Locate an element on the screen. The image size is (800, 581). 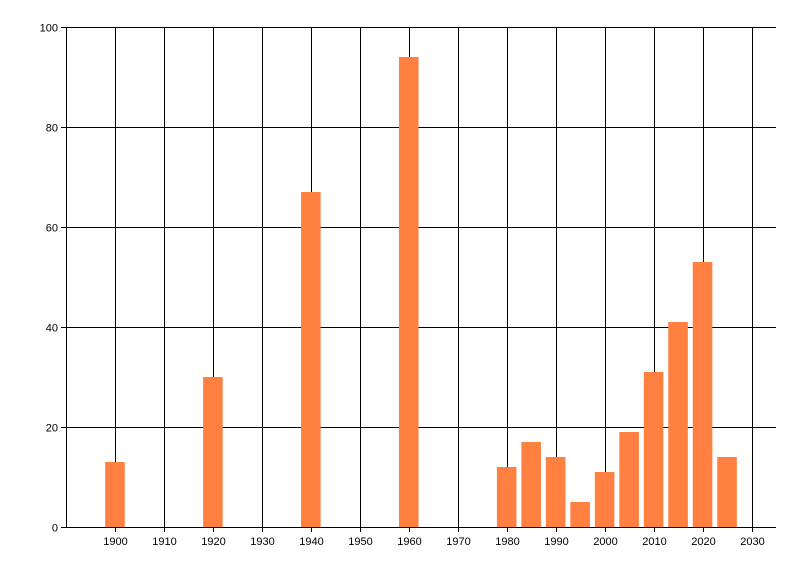
bar-1900 is located at coordinates (115, 494).